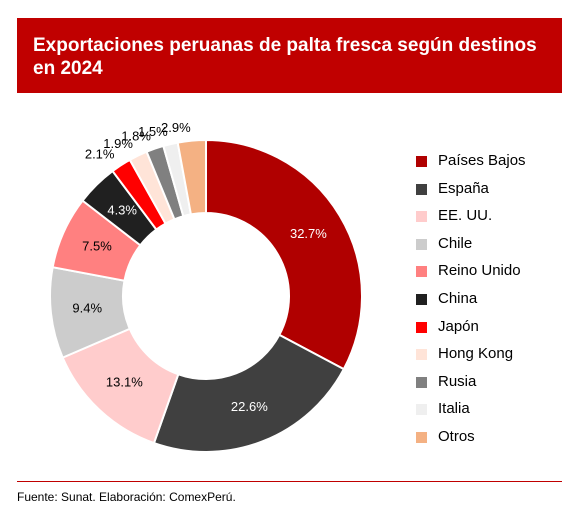 Image resolution: width=578 pixels, height=519 pixels. What do you see at coordinates (284, 254) in the screenshot?
I see `slice-paises-bajos` at bounding box center [284, 254].